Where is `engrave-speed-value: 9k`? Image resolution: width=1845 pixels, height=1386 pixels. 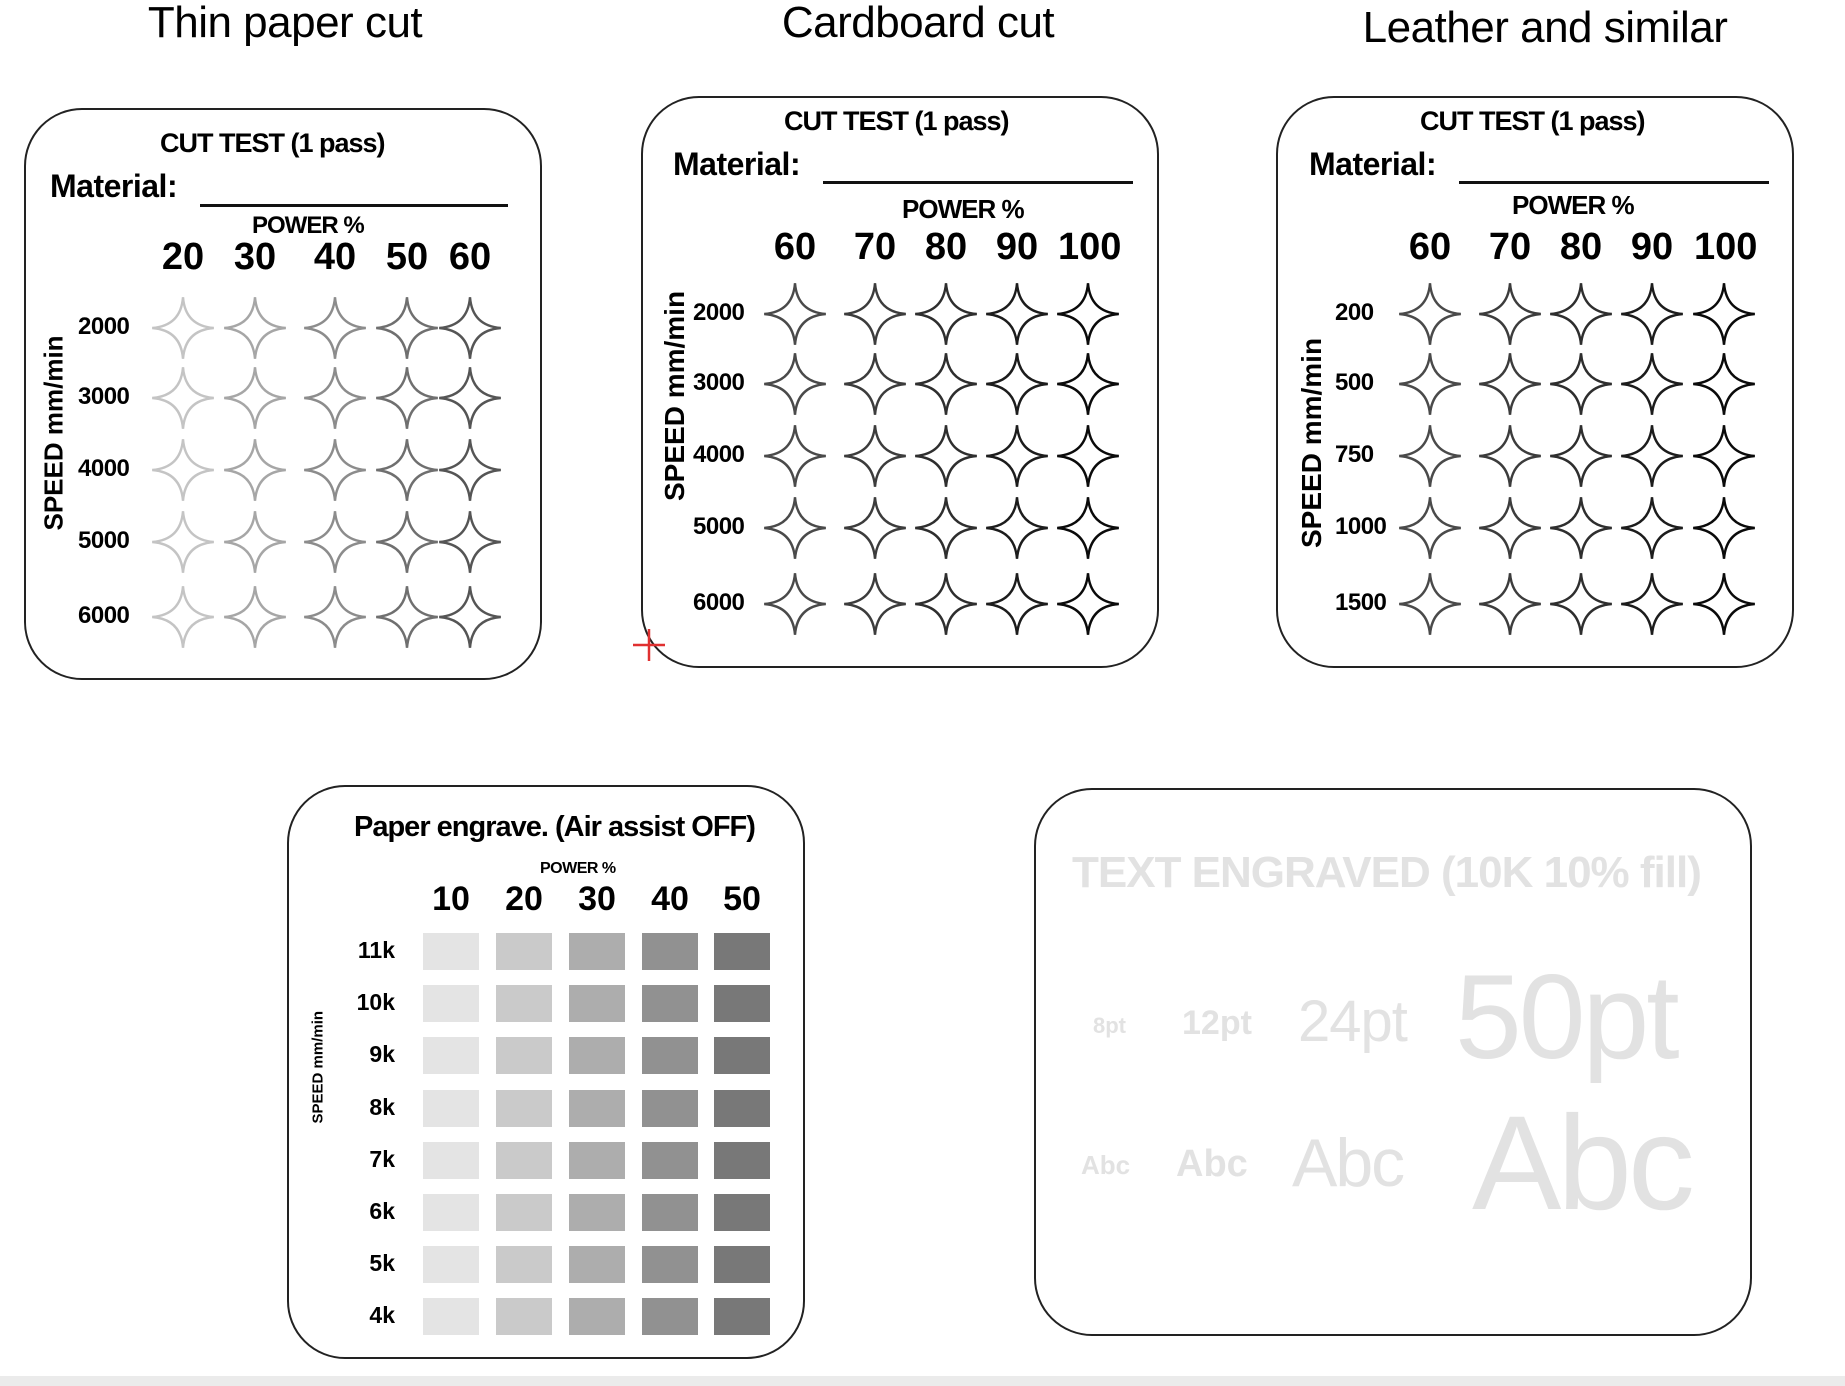
engrave-speed-value: 9k is located at coordinates (382, 1054).